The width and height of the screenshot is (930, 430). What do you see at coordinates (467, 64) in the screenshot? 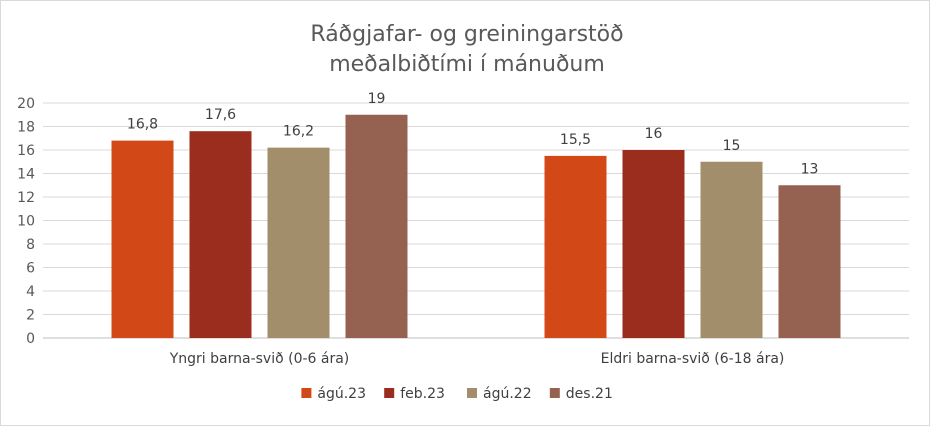
I see `chart-subtitle: meðalbiðtími í mánuðum` at bounding box center [467, 64].